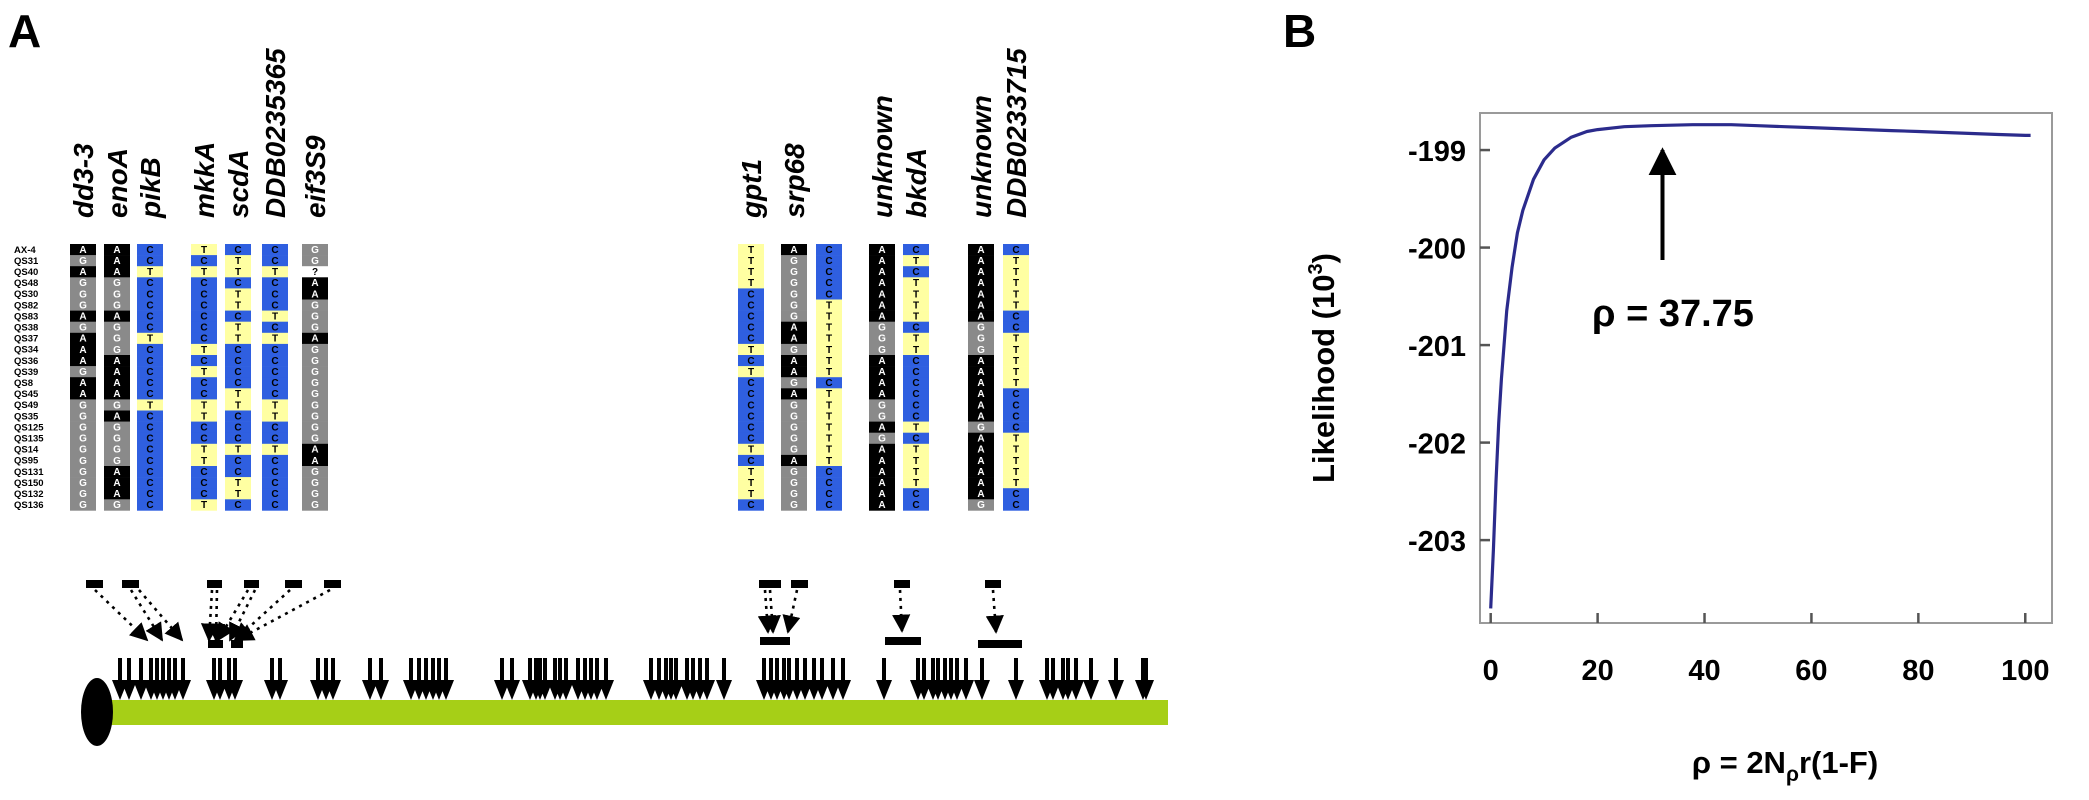 This screenshot has width=2089, height=800. Describe the element at coordinates (633, 679) in the screenshot. I see `snp-arrows` at that location.